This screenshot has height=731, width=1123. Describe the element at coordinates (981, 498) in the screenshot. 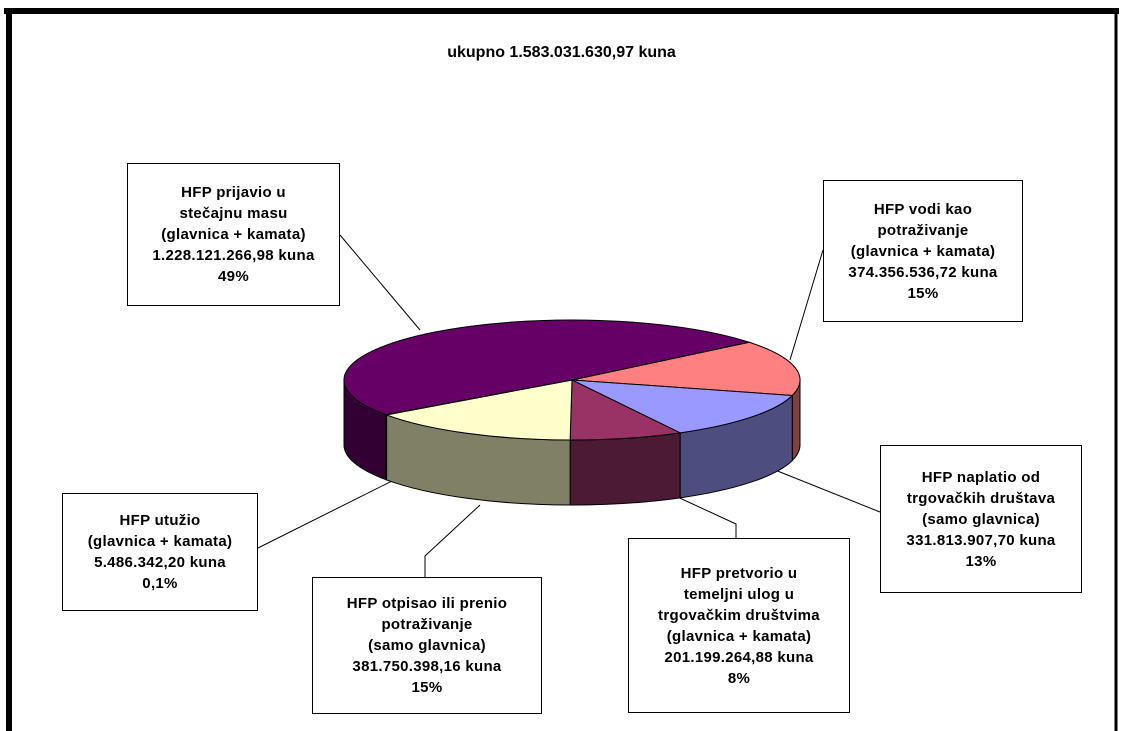

I see `category-label: trgovačkih društava` at that location.